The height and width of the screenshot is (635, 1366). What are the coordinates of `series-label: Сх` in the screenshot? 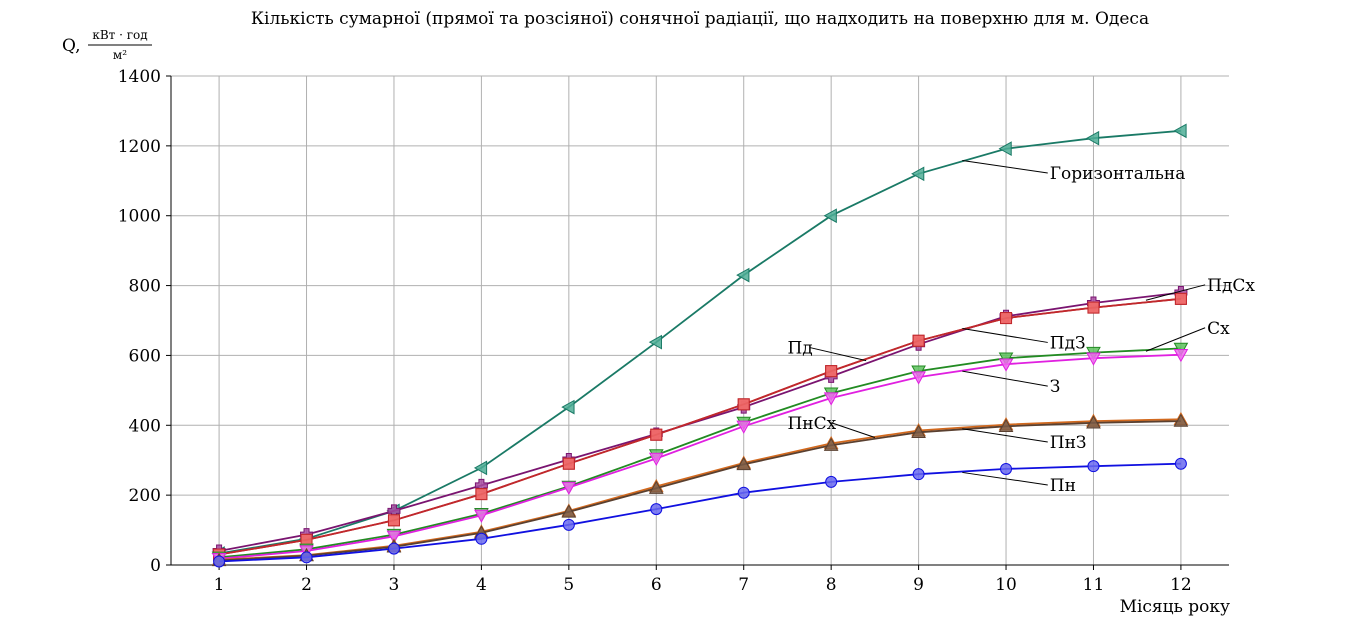 It's located at (1218, 329).